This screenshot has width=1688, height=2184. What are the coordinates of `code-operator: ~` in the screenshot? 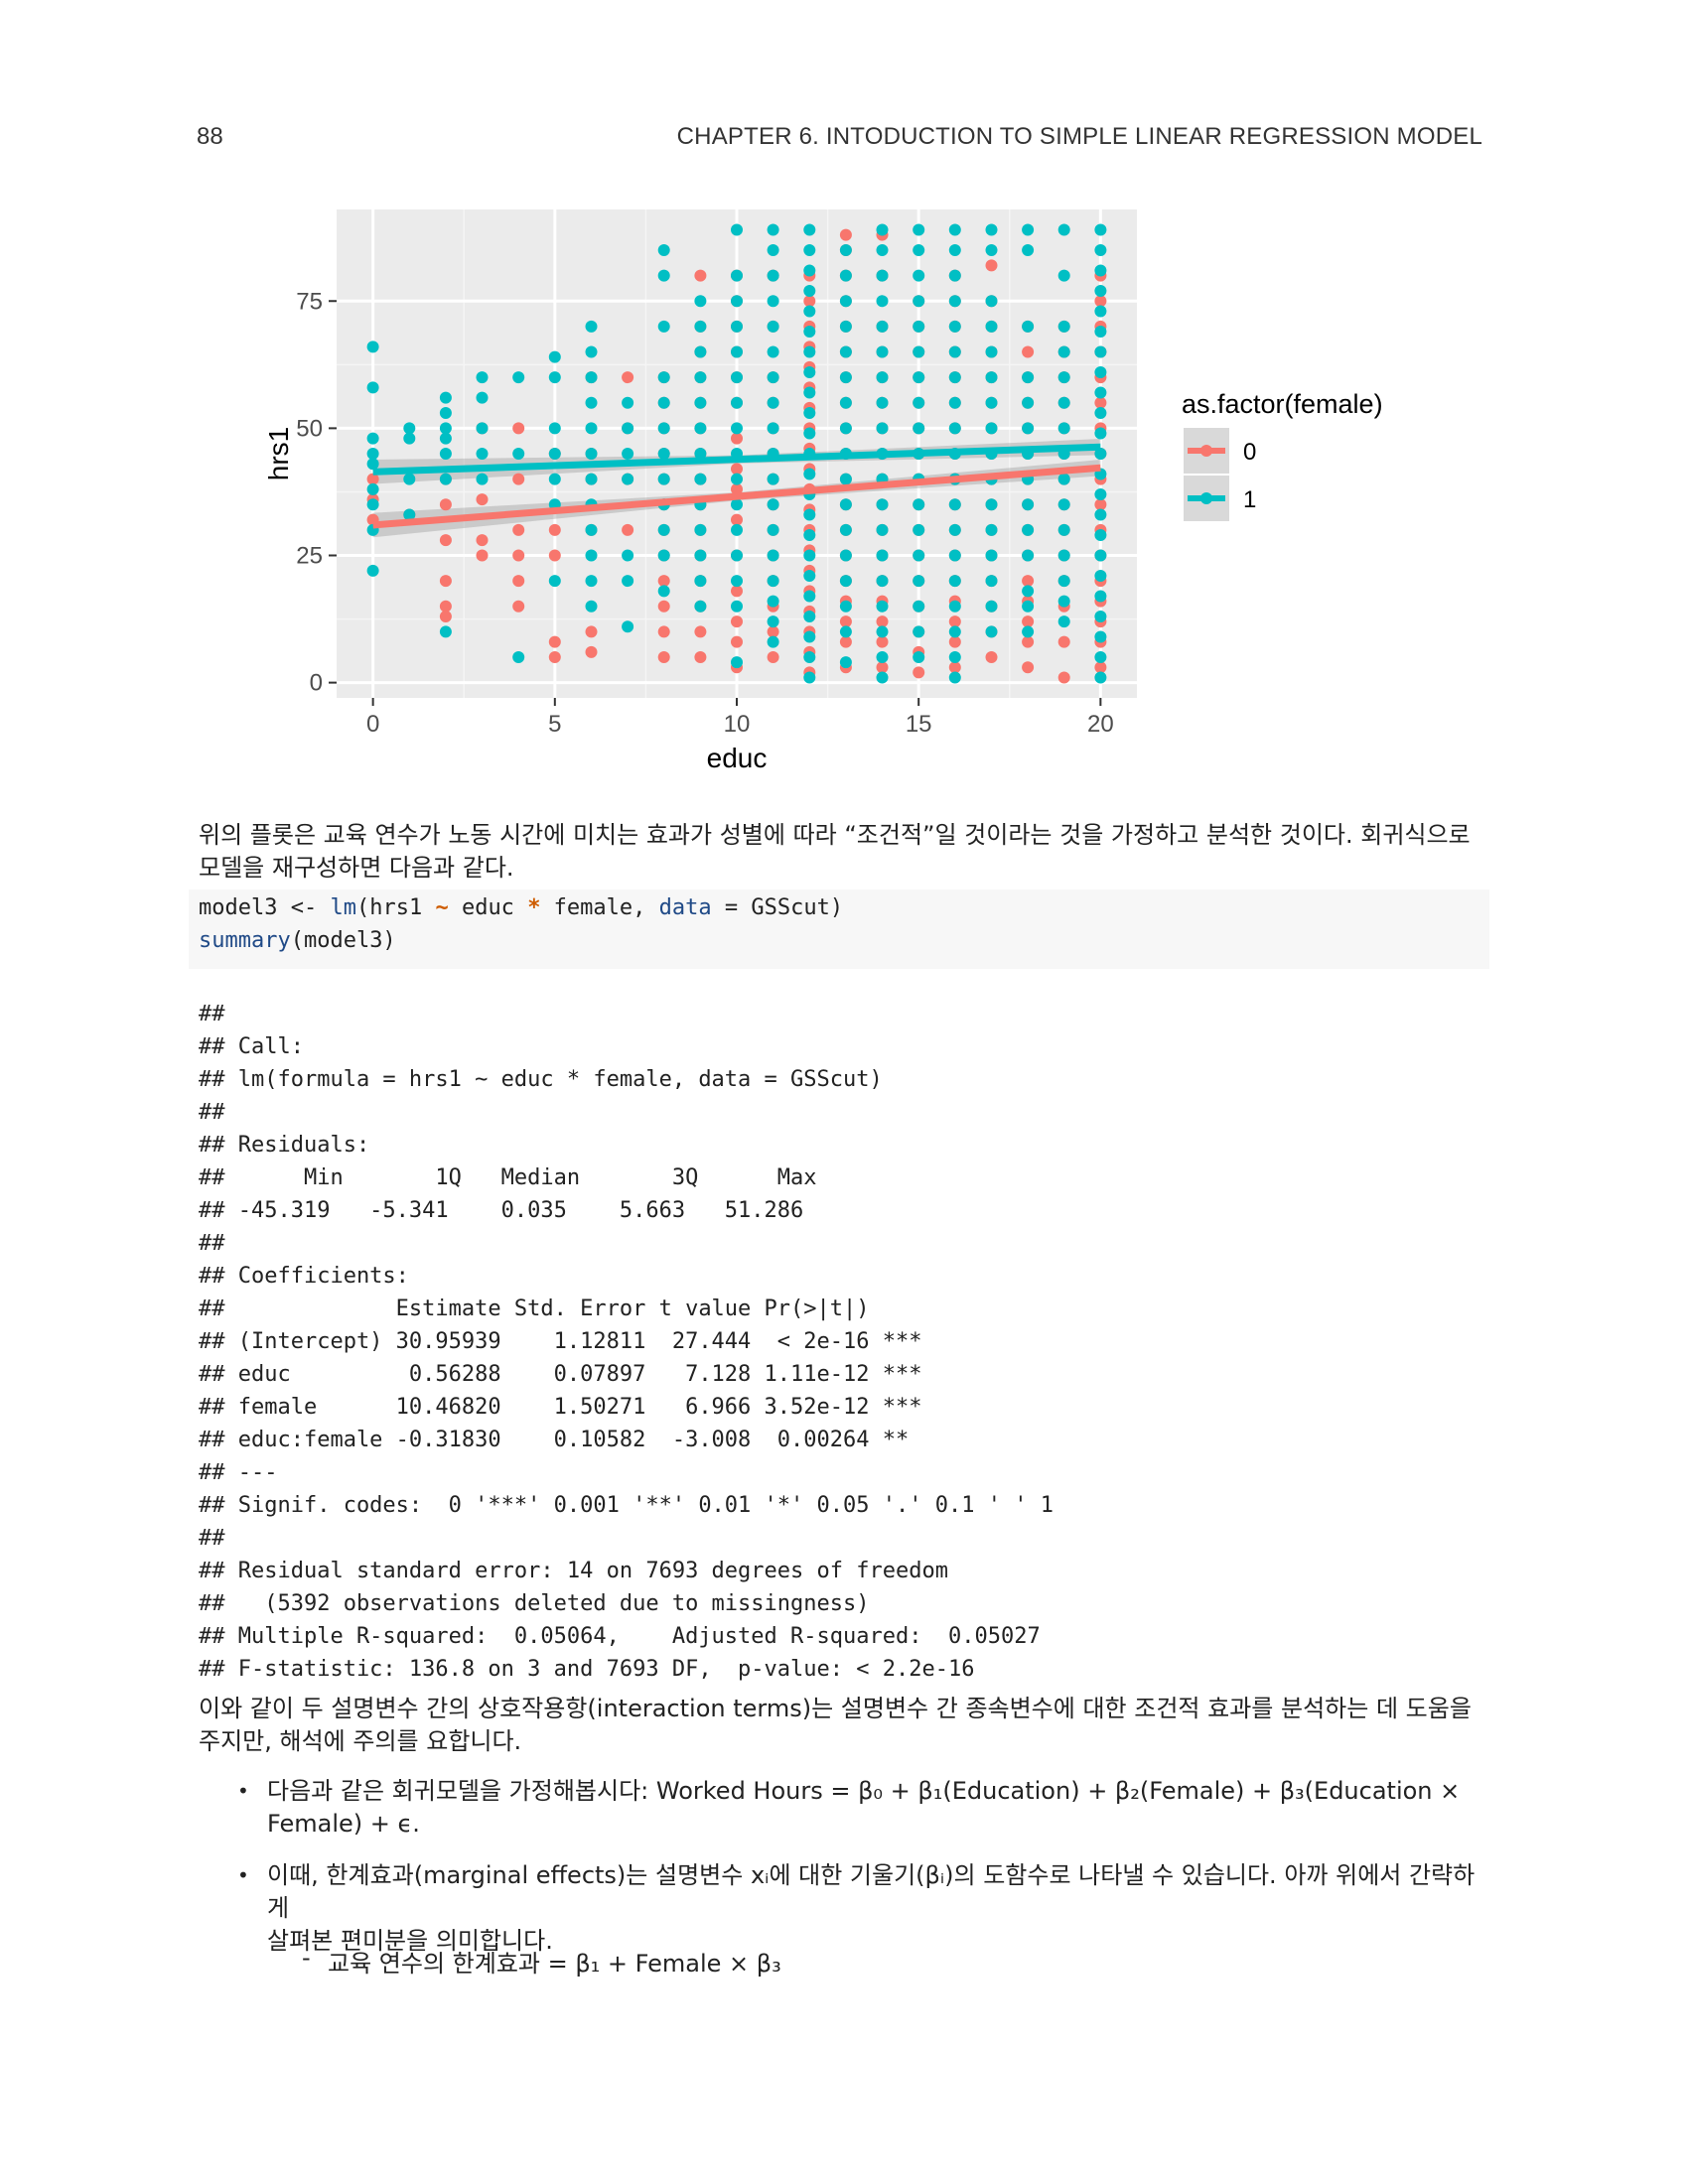 It's located at (442, 907).